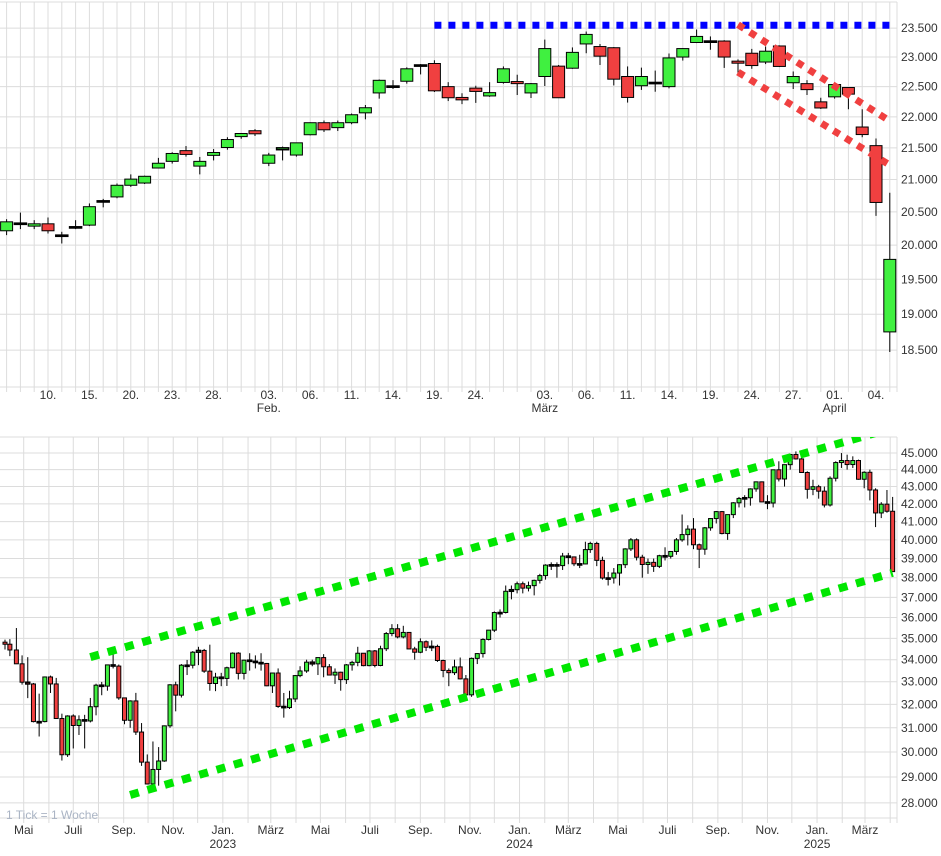 Image resolution: width=941 pixels, height=856 pixels. I want to click on y-tick-label: 40.000, so click(919, 540).